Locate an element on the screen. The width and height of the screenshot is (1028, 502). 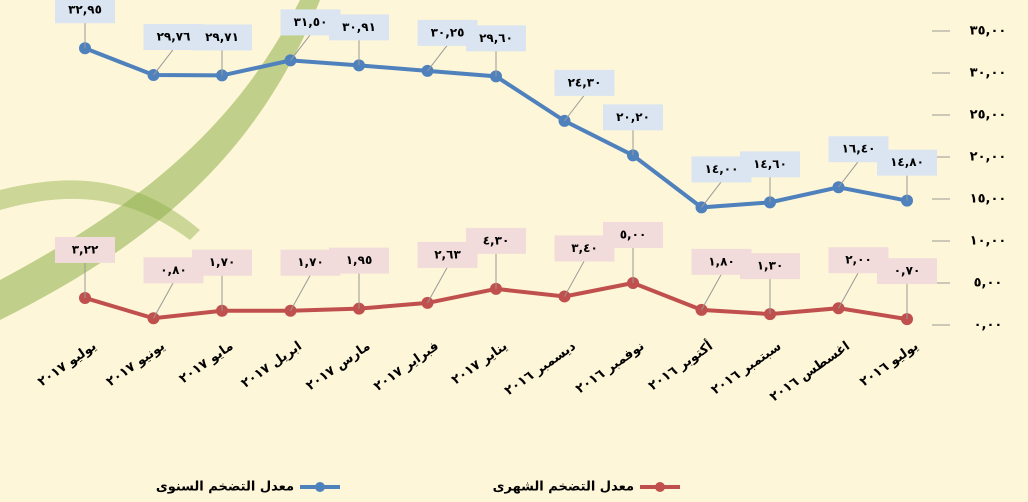
data-label: ٣٠,٩١ is located at coordinates (359, 27).